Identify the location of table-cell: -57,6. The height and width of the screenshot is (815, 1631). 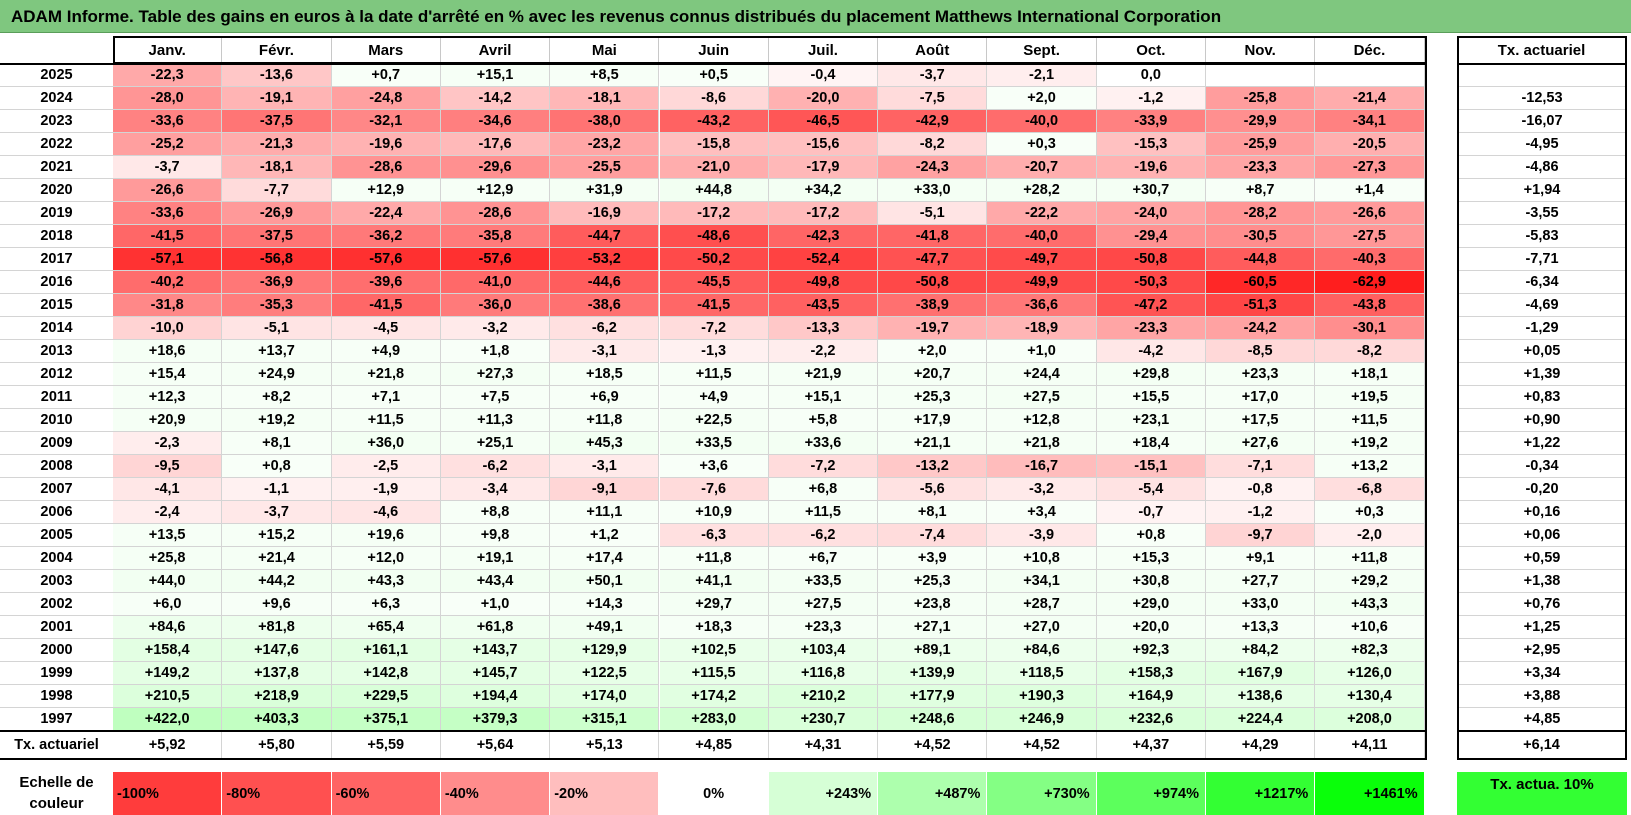
(495, 259).